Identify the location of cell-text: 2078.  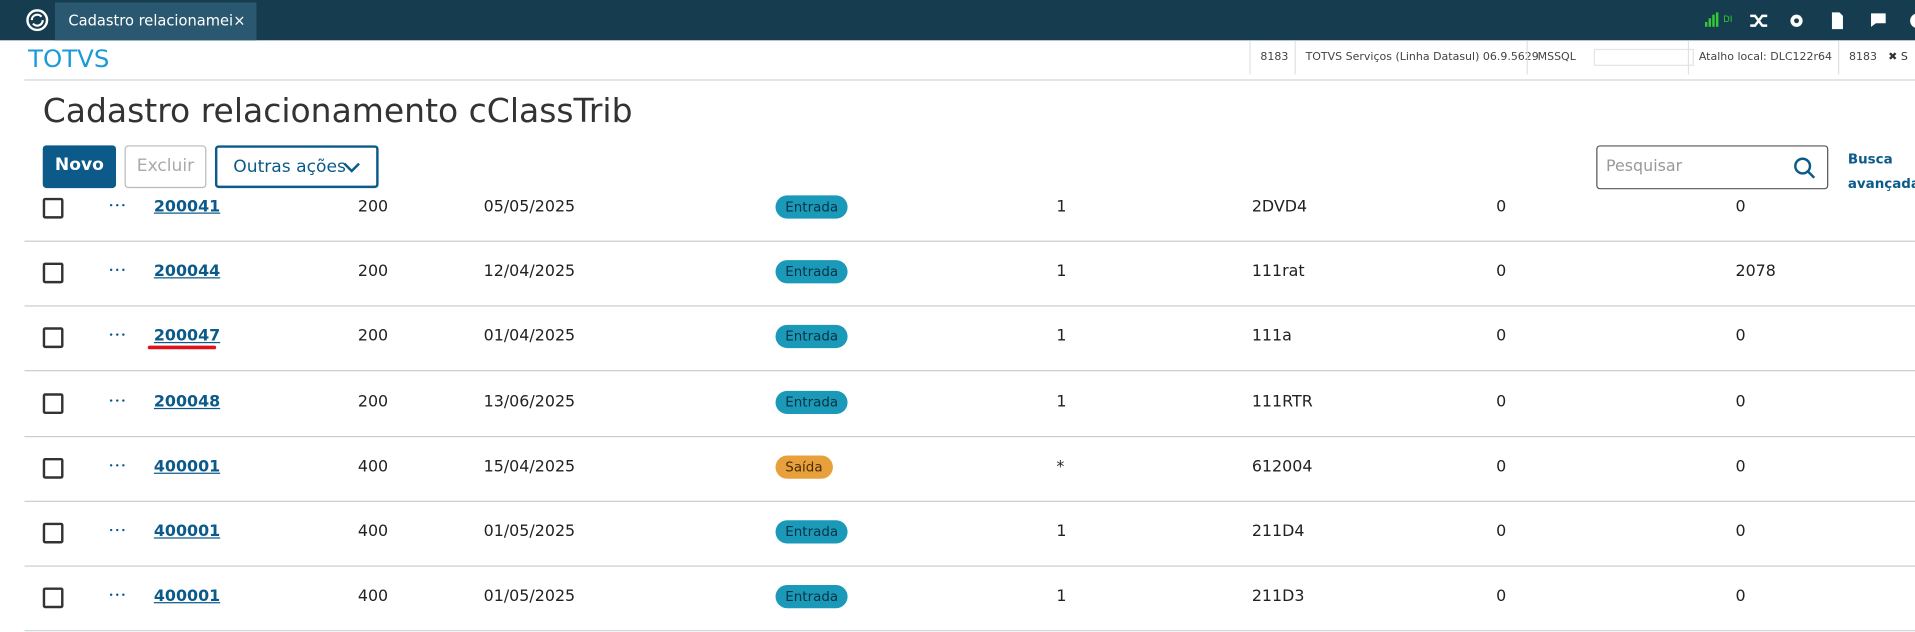
(1755, 272).